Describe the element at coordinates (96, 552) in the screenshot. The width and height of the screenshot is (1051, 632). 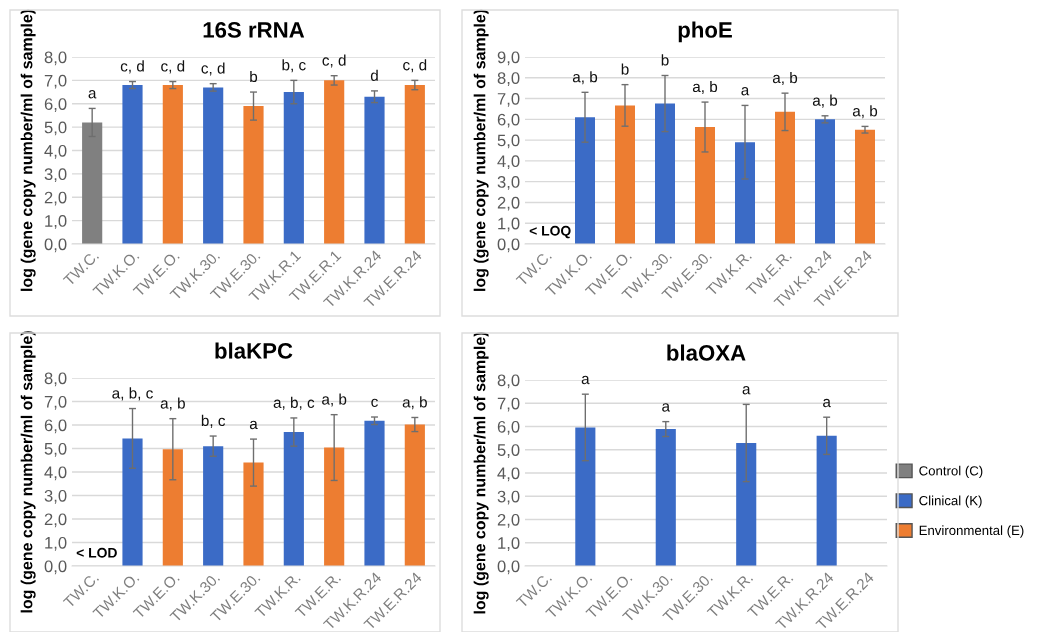
I see `annotation: < LOD` at that location.